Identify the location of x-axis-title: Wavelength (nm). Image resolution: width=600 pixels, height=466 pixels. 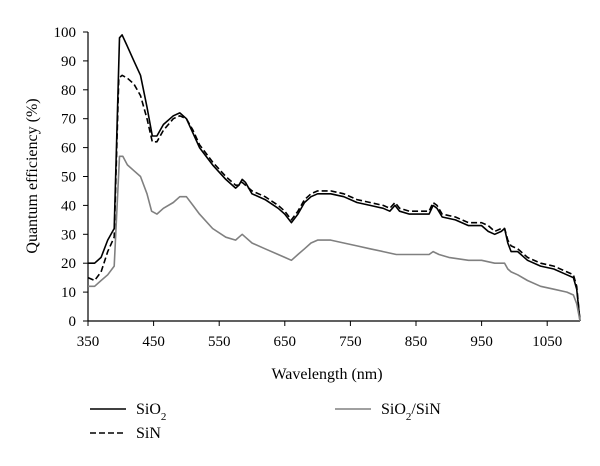
(326, 374).